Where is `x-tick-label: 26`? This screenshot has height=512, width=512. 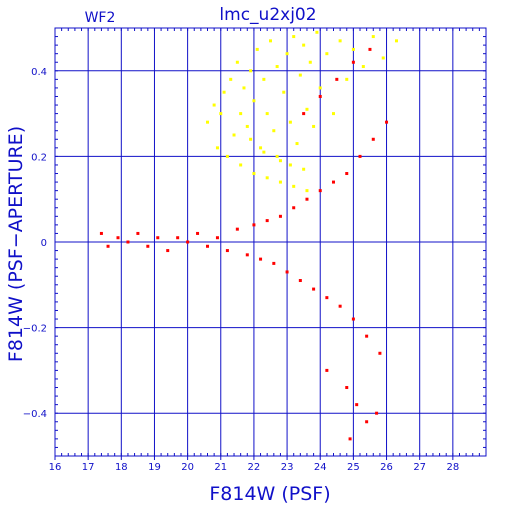 x-tick-label: 26 is located at coordinates (386, 467).